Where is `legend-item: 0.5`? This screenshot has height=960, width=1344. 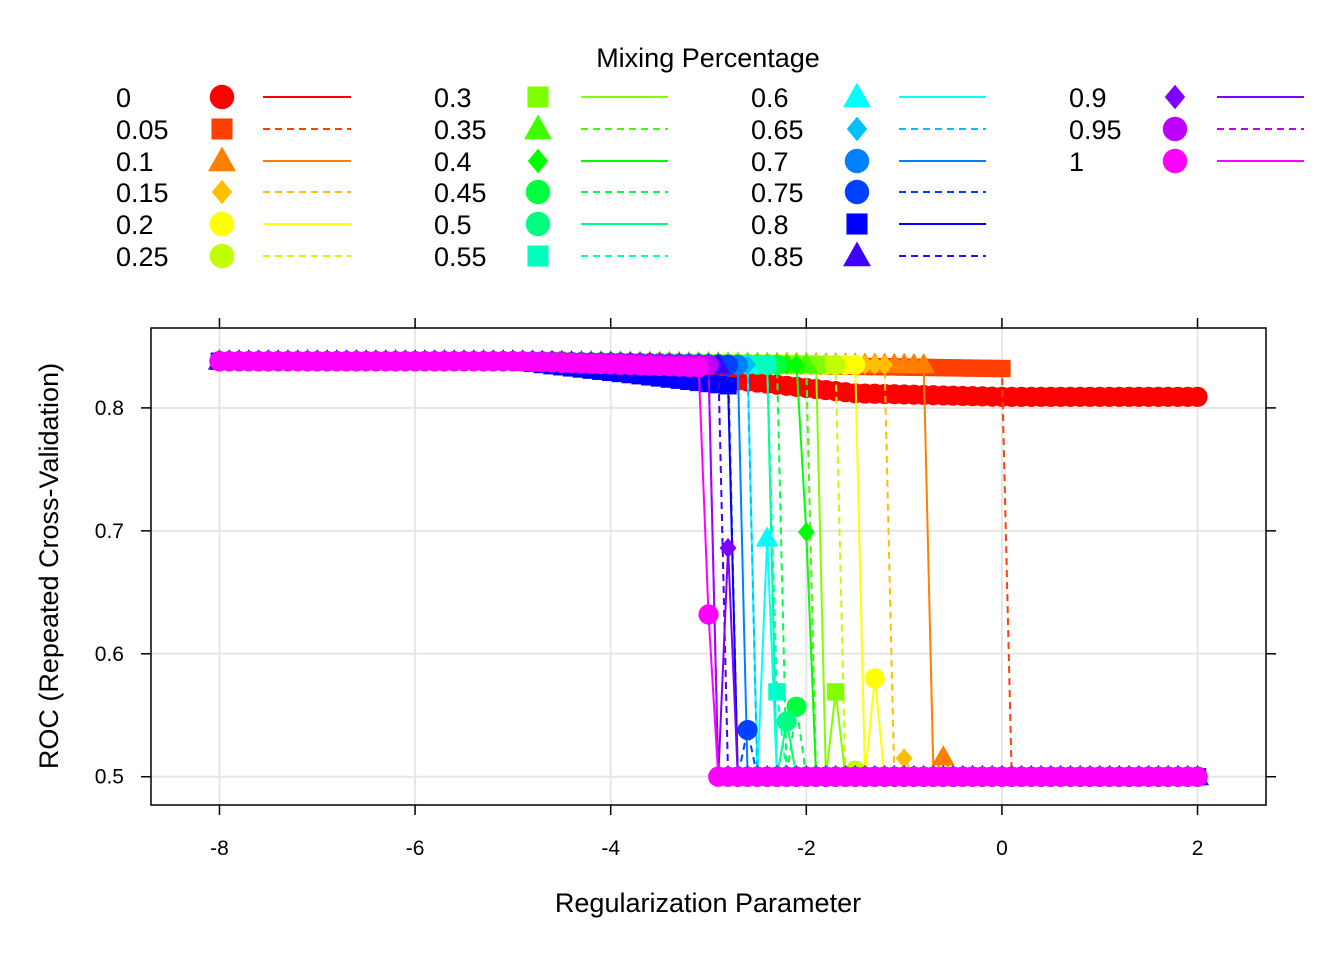
legend-item: 0.5 is located at coordinates (551, 225).